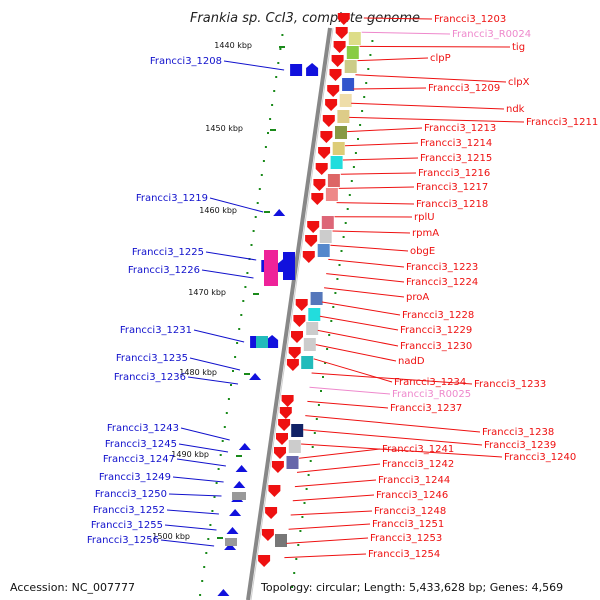  I want to click on grey-block, so click(231, 542).